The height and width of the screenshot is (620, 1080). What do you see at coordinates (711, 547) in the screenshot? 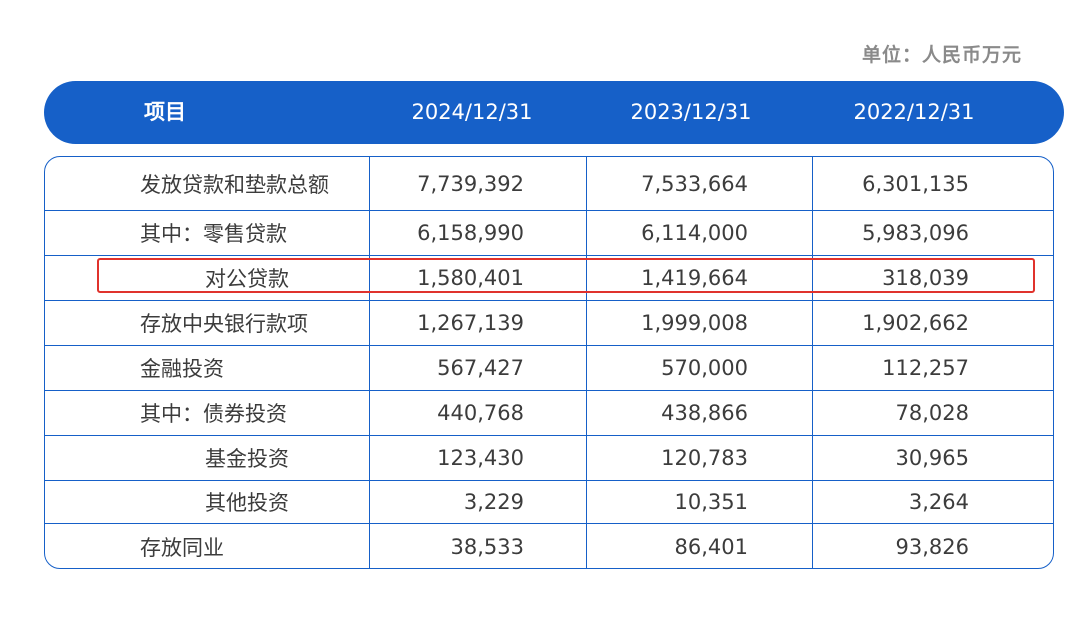
I see `value-2023: 86,401` at bounding box center [711, 547].